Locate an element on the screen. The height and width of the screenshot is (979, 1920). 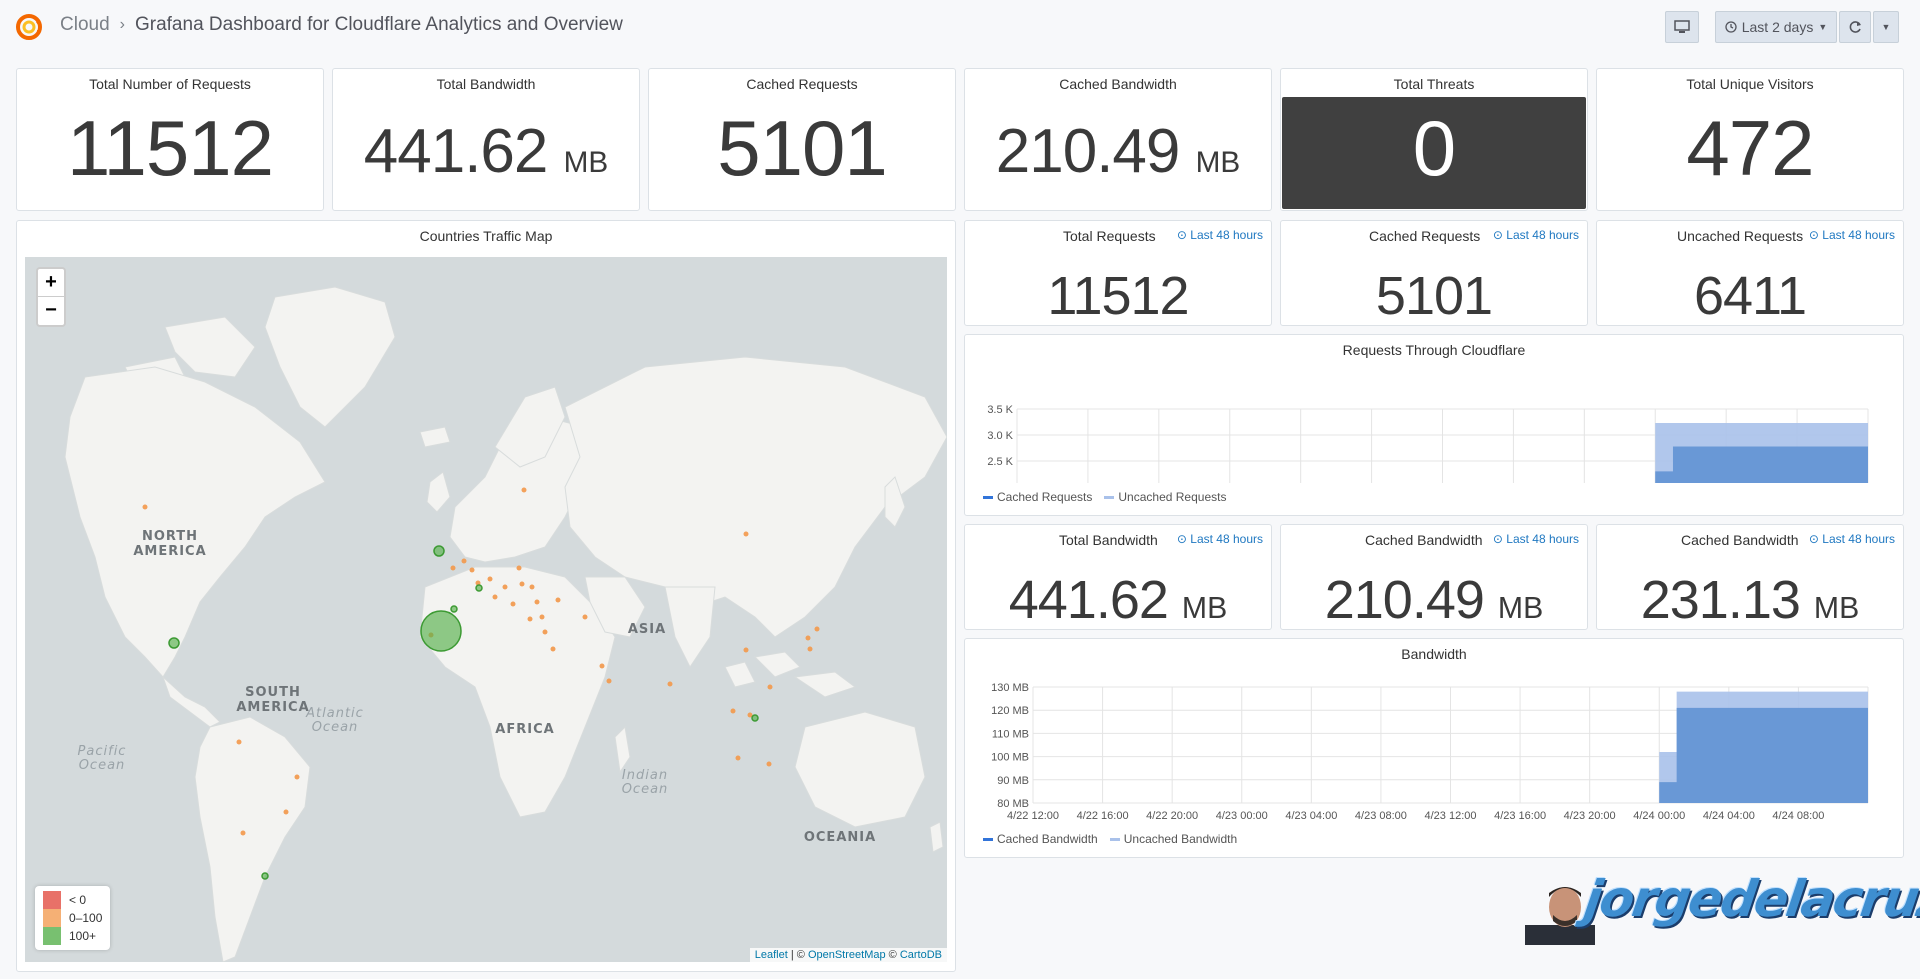
y-tick-label: 120 MB is located at coordinates (1010, 711).